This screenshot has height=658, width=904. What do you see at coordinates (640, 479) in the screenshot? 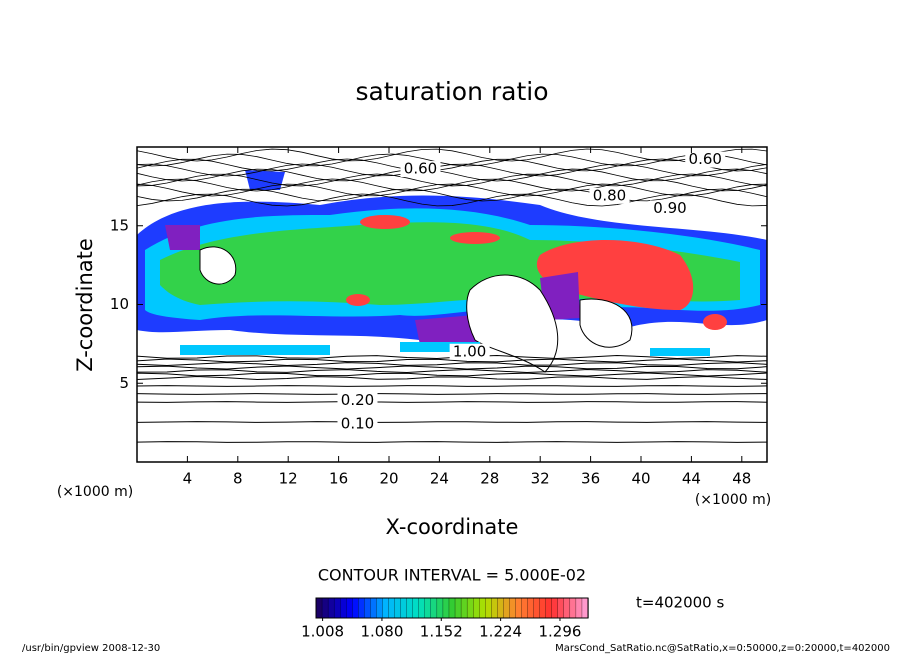
I see `x-tick-label: 40` at bounding box center [640, 479].